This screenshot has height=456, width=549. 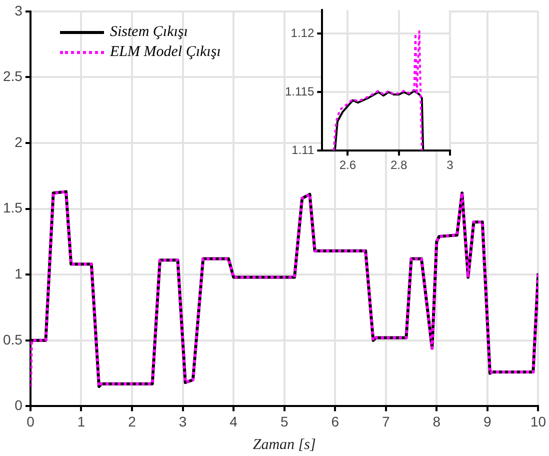 I want to click on x-tick-label: 2, so click(x=132, y=421).